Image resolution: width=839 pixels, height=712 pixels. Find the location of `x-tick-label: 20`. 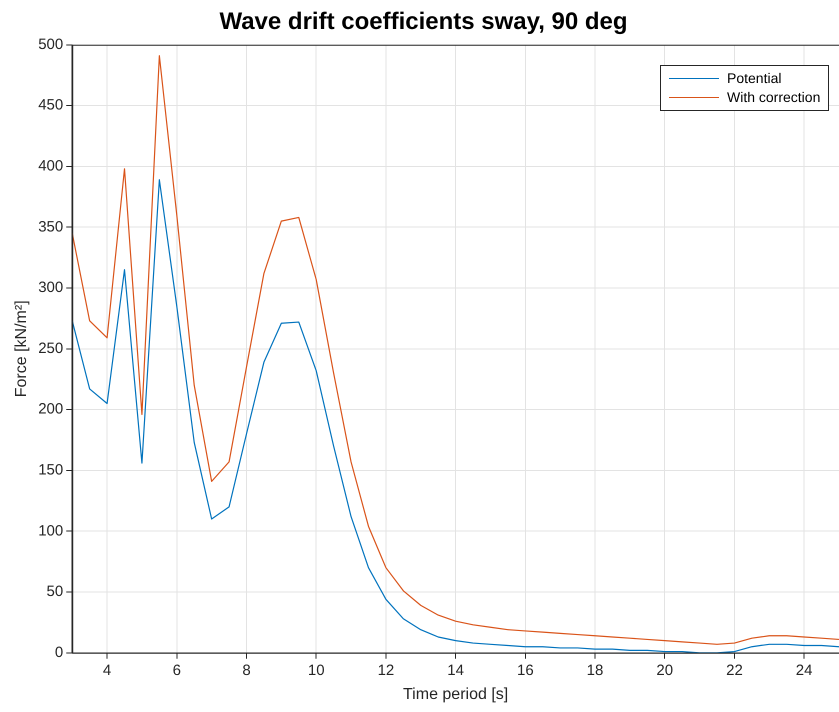

x-tick-label: 20 is located at coordinates (665, 670).